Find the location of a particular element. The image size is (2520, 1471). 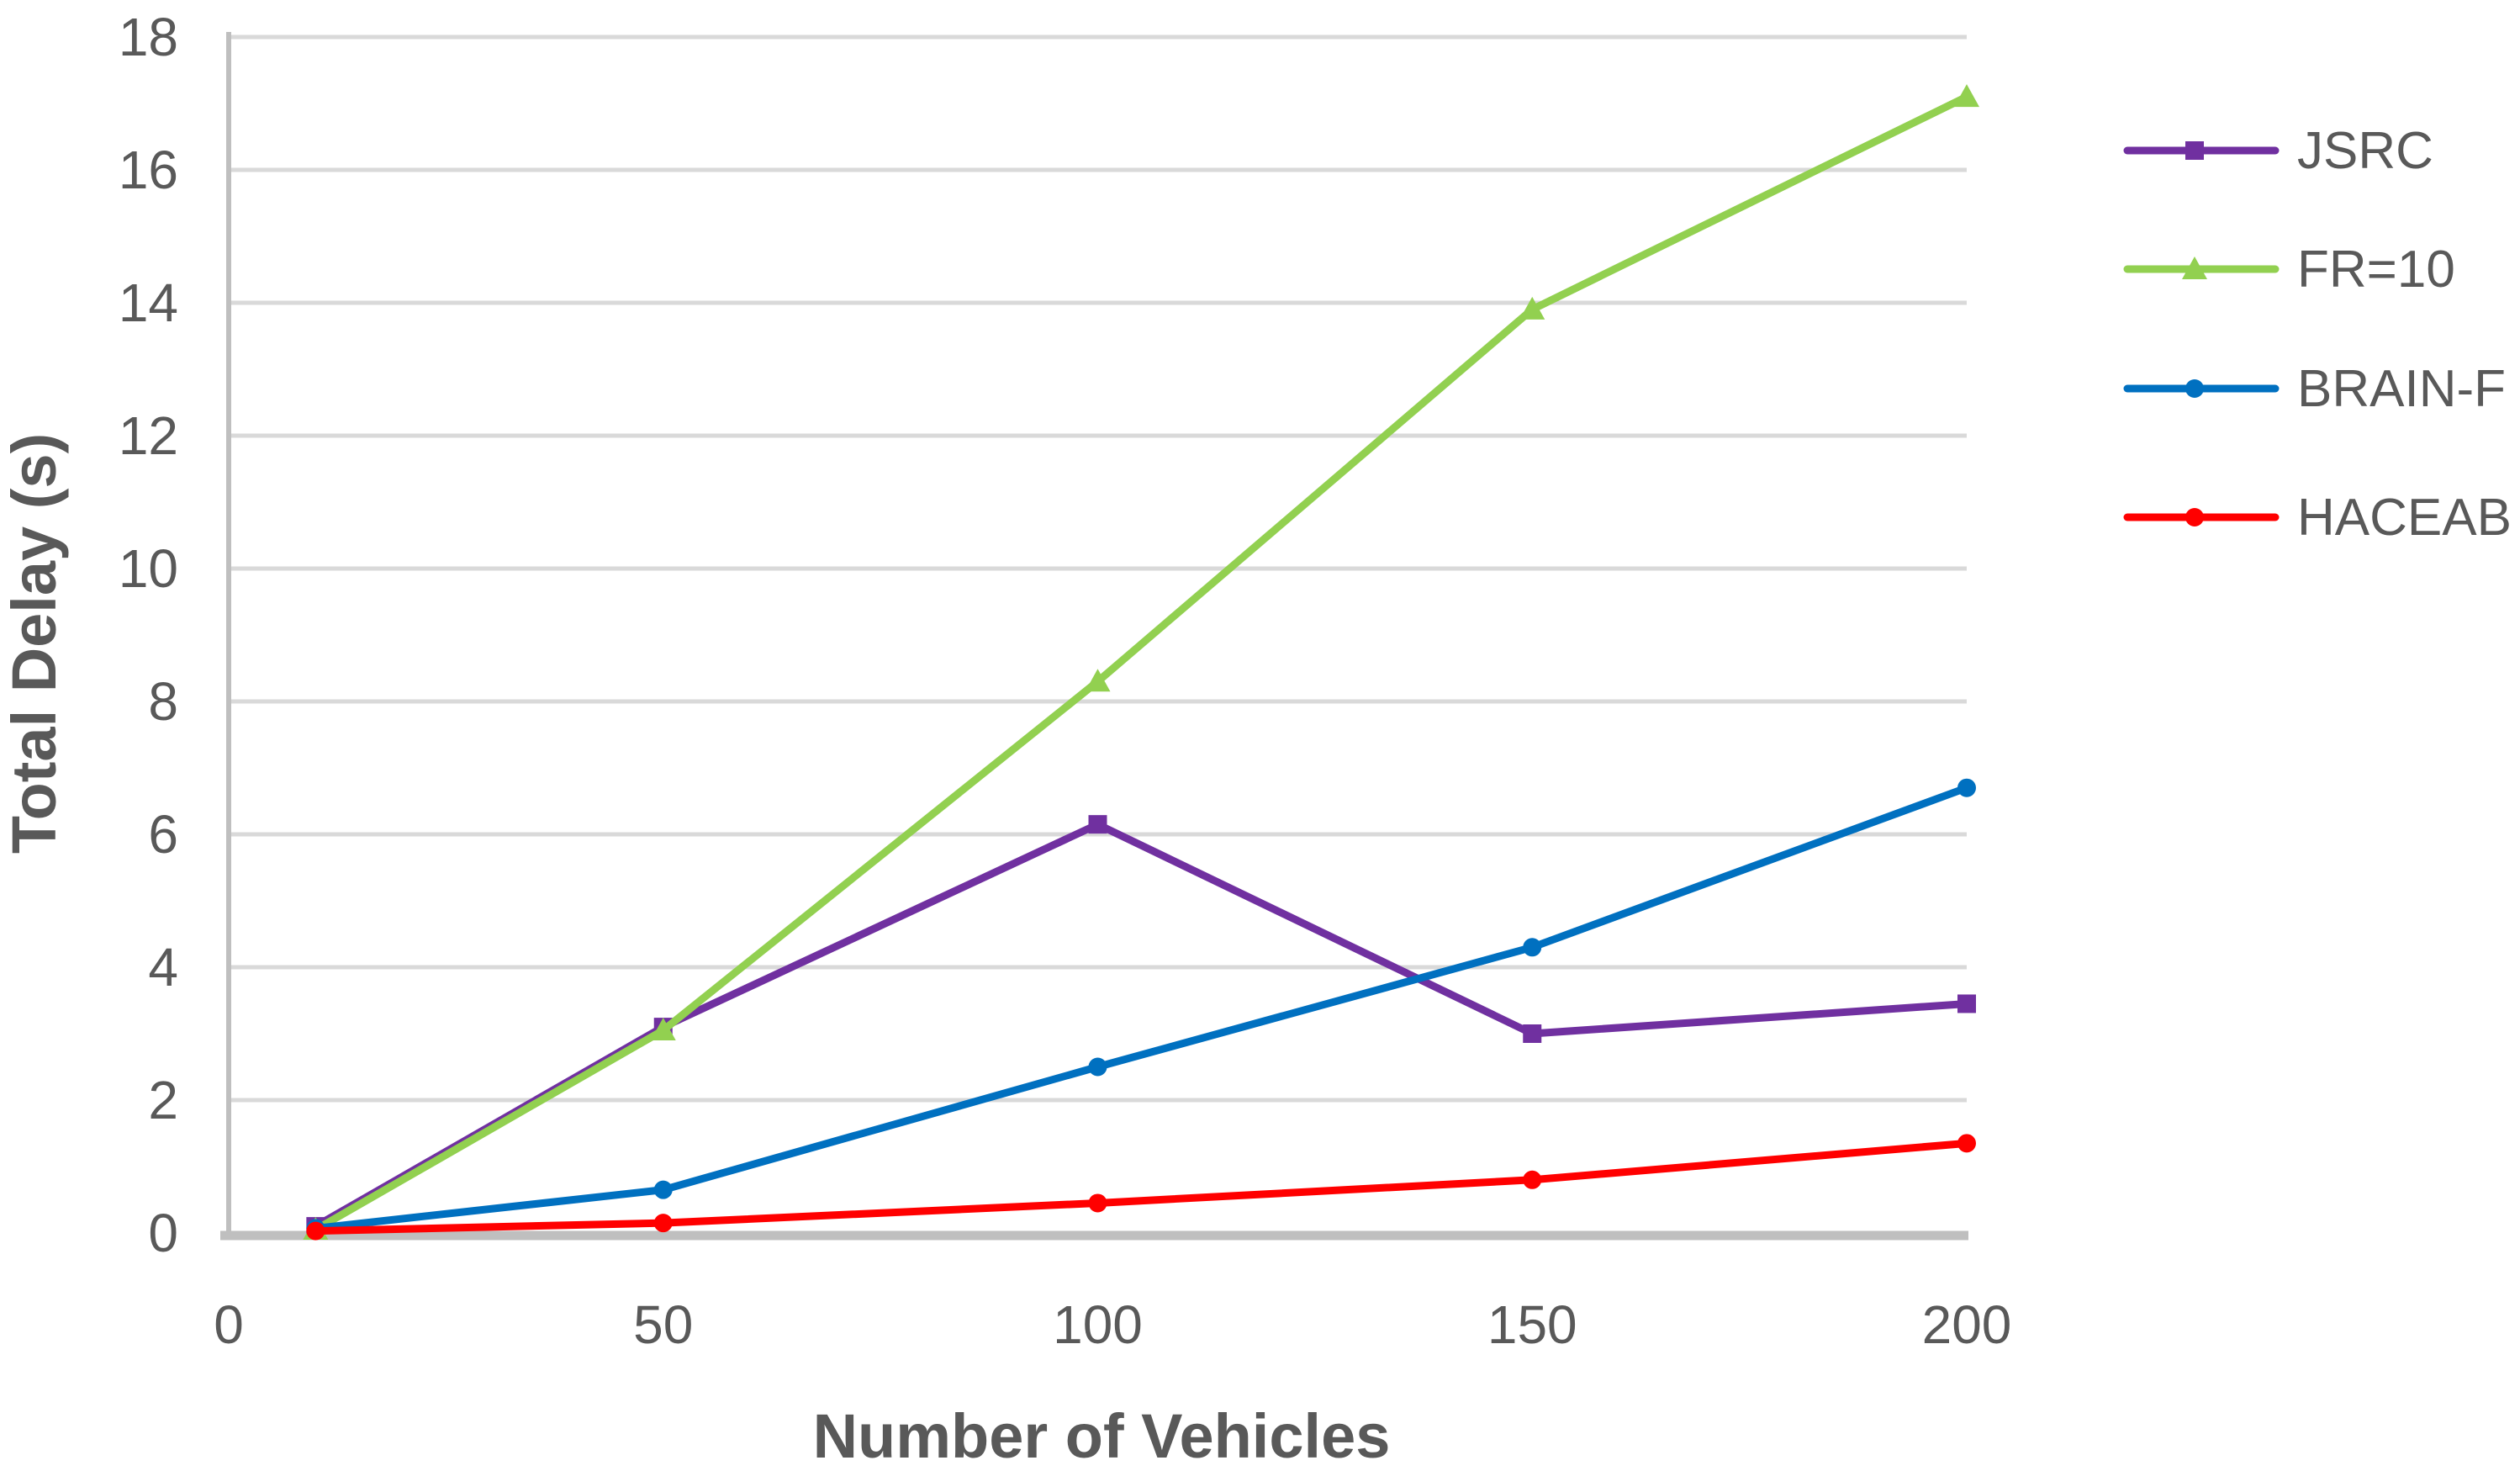

legend-item-brain-f: BRAIN-F is located at coordinates (2314, 389).